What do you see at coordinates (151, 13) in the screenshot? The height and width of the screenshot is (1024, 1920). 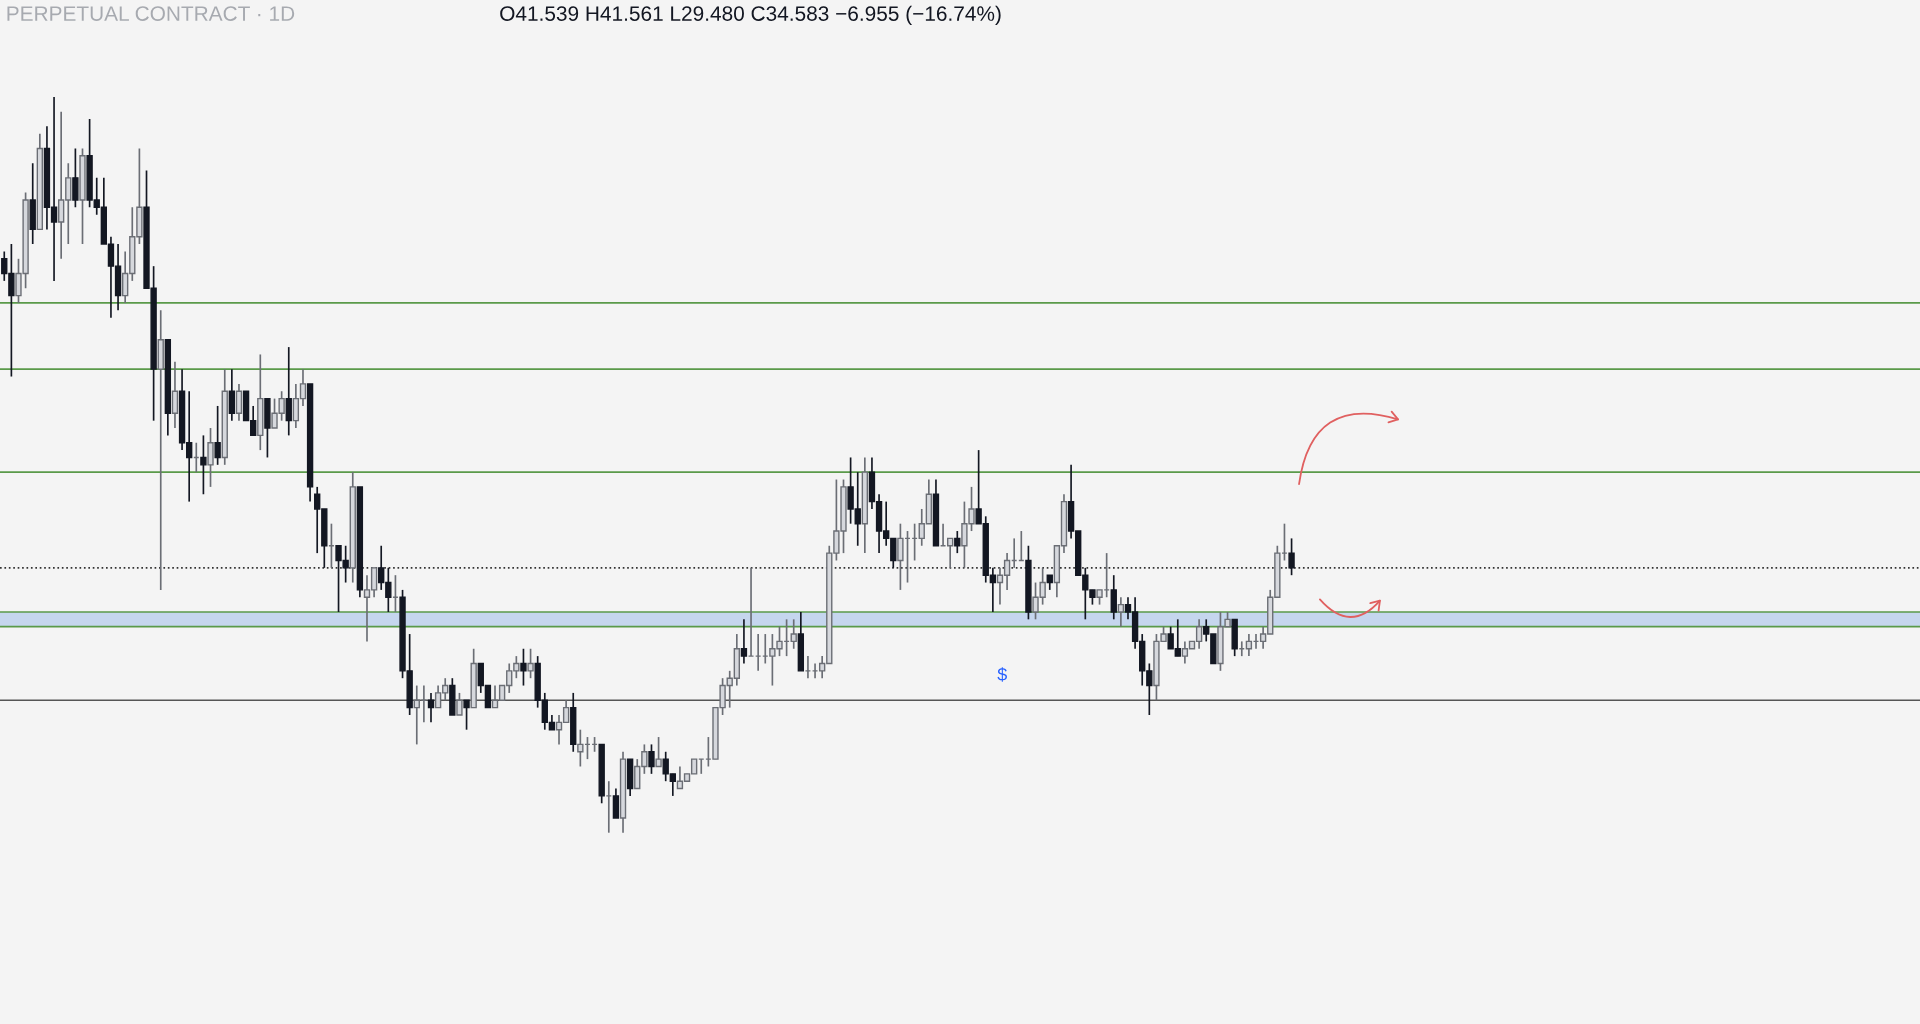 I see `chart-title: PERPETUAL CONTRACT · 1D` at bounding box center [151, 13].